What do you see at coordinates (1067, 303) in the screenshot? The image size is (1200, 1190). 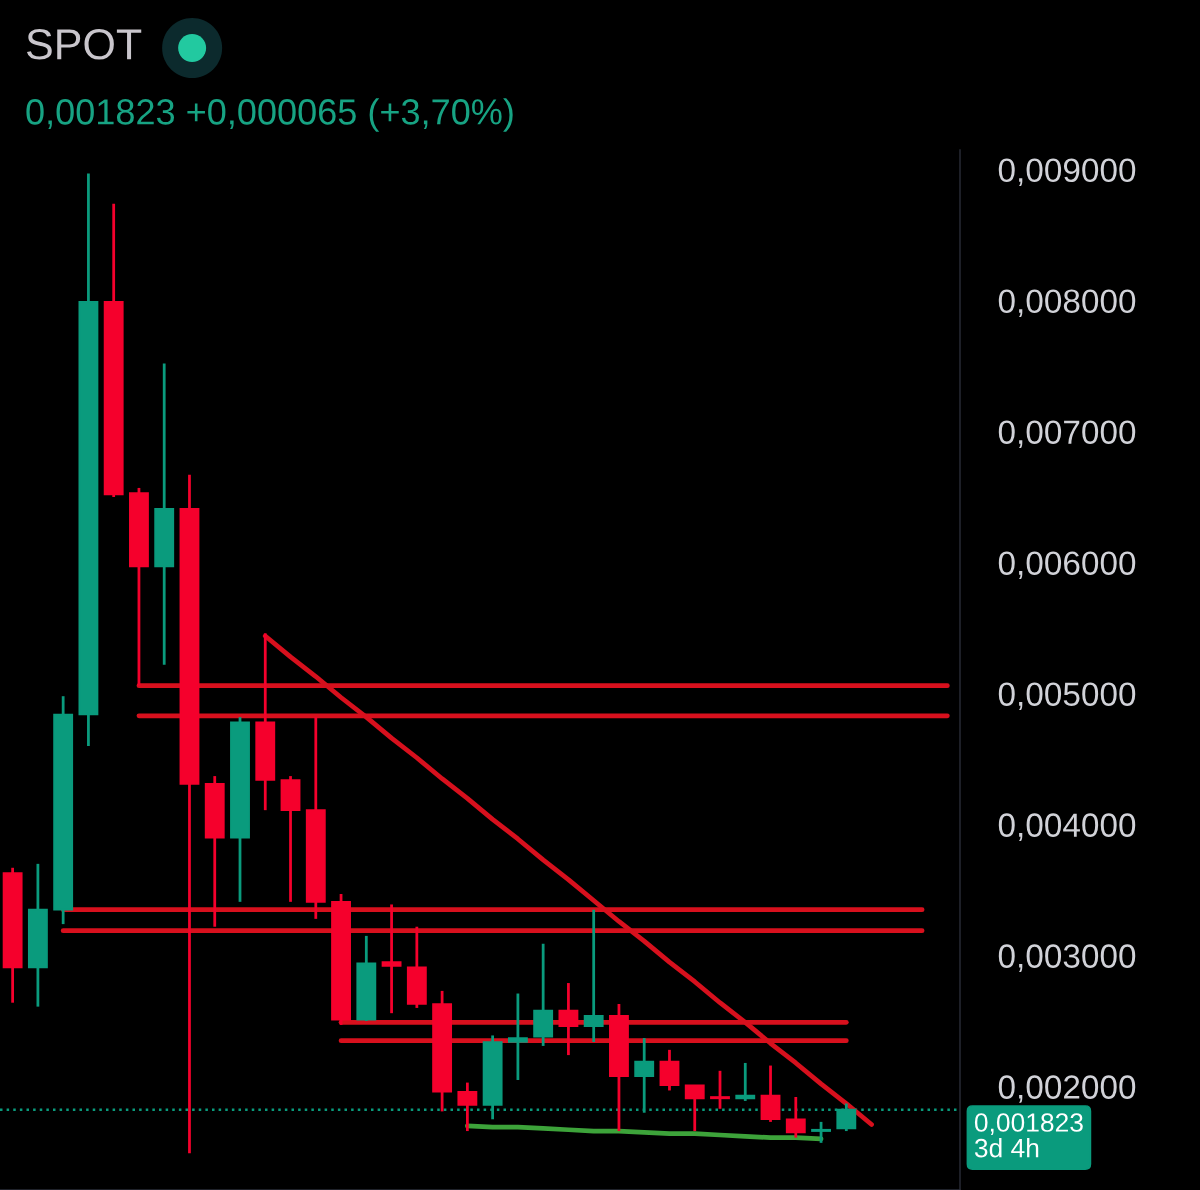 I see `y-tick-label: 0,008000` at bounding box center [1067, 303].